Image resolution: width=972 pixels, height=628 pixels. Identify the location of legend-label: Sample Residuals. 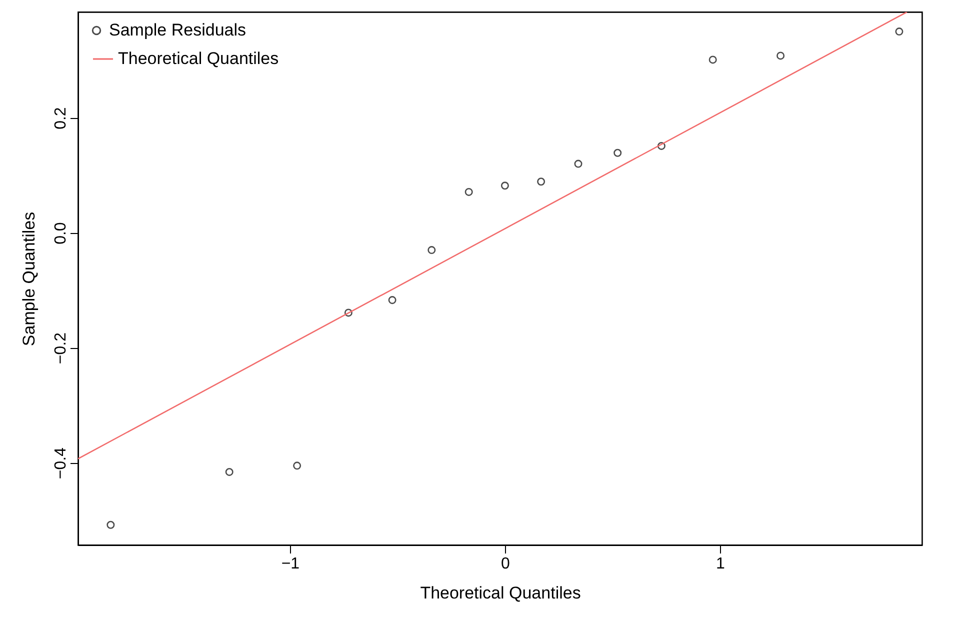
(177, 30).